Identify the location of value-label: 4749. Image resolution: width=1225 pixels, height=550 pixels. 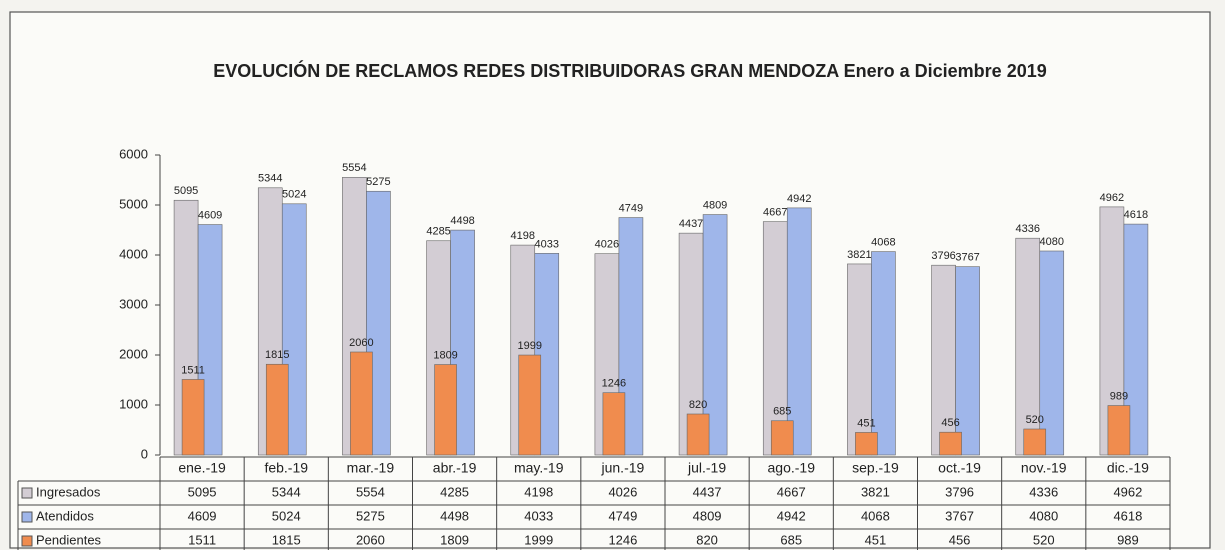
(631, 208).